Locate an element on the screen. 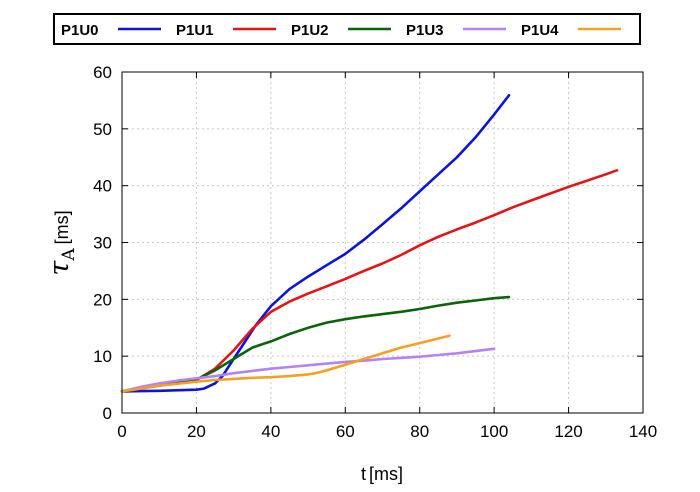  y-axis-label: τA [ms] is located at coordinates (61, 242).